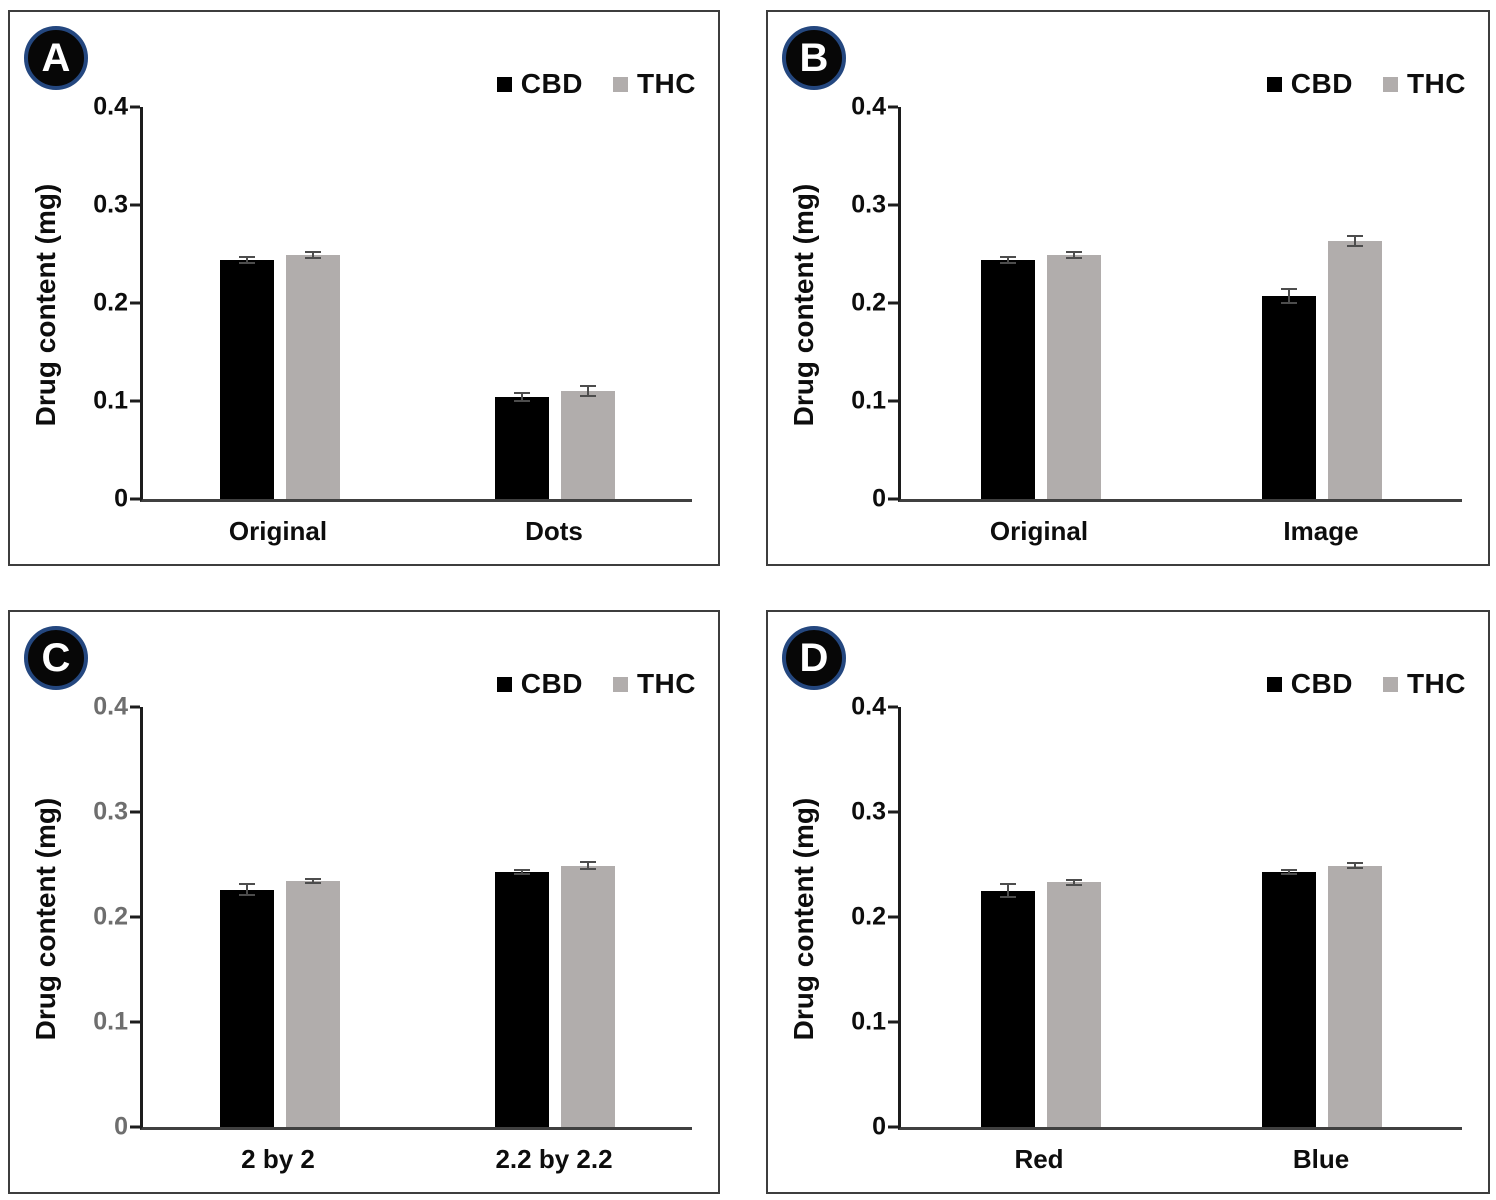 Image resolution: width=1496 pixels, height=1200 pixels. I want to click on panel-c-letter: C, so click(56, 658).